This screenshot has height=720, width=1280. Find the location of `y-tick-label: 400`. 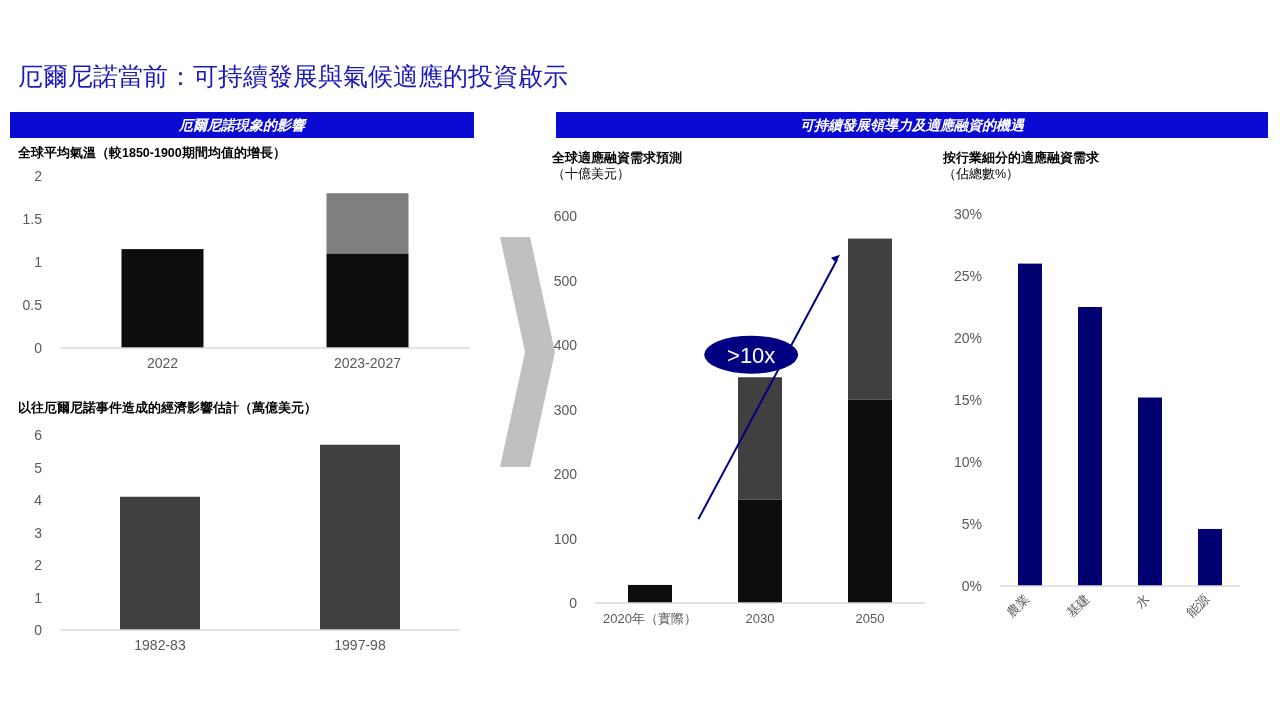

y-tick-label: 400 is located at coordinates (565, 345).